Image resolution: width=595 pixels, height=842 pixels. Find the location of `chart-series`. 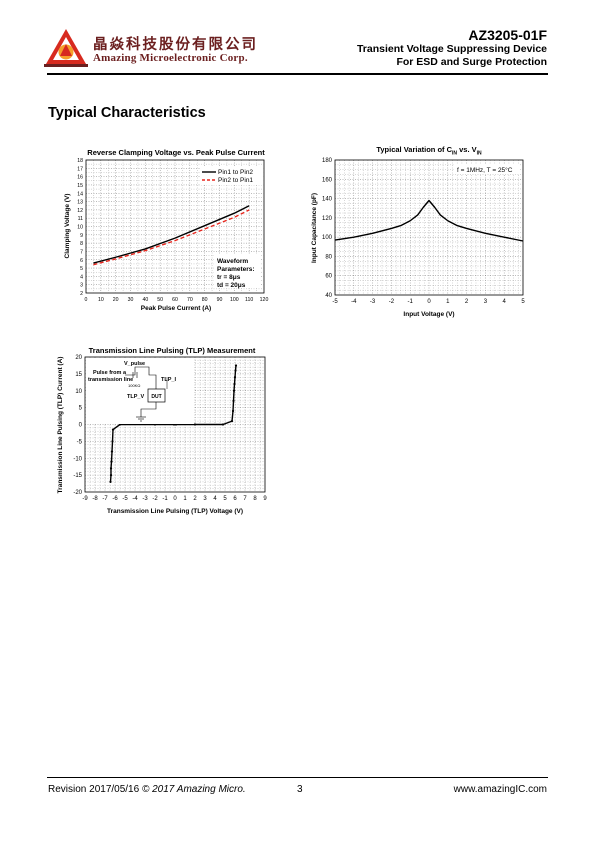

chart-series is located at coordinates (171, 235).